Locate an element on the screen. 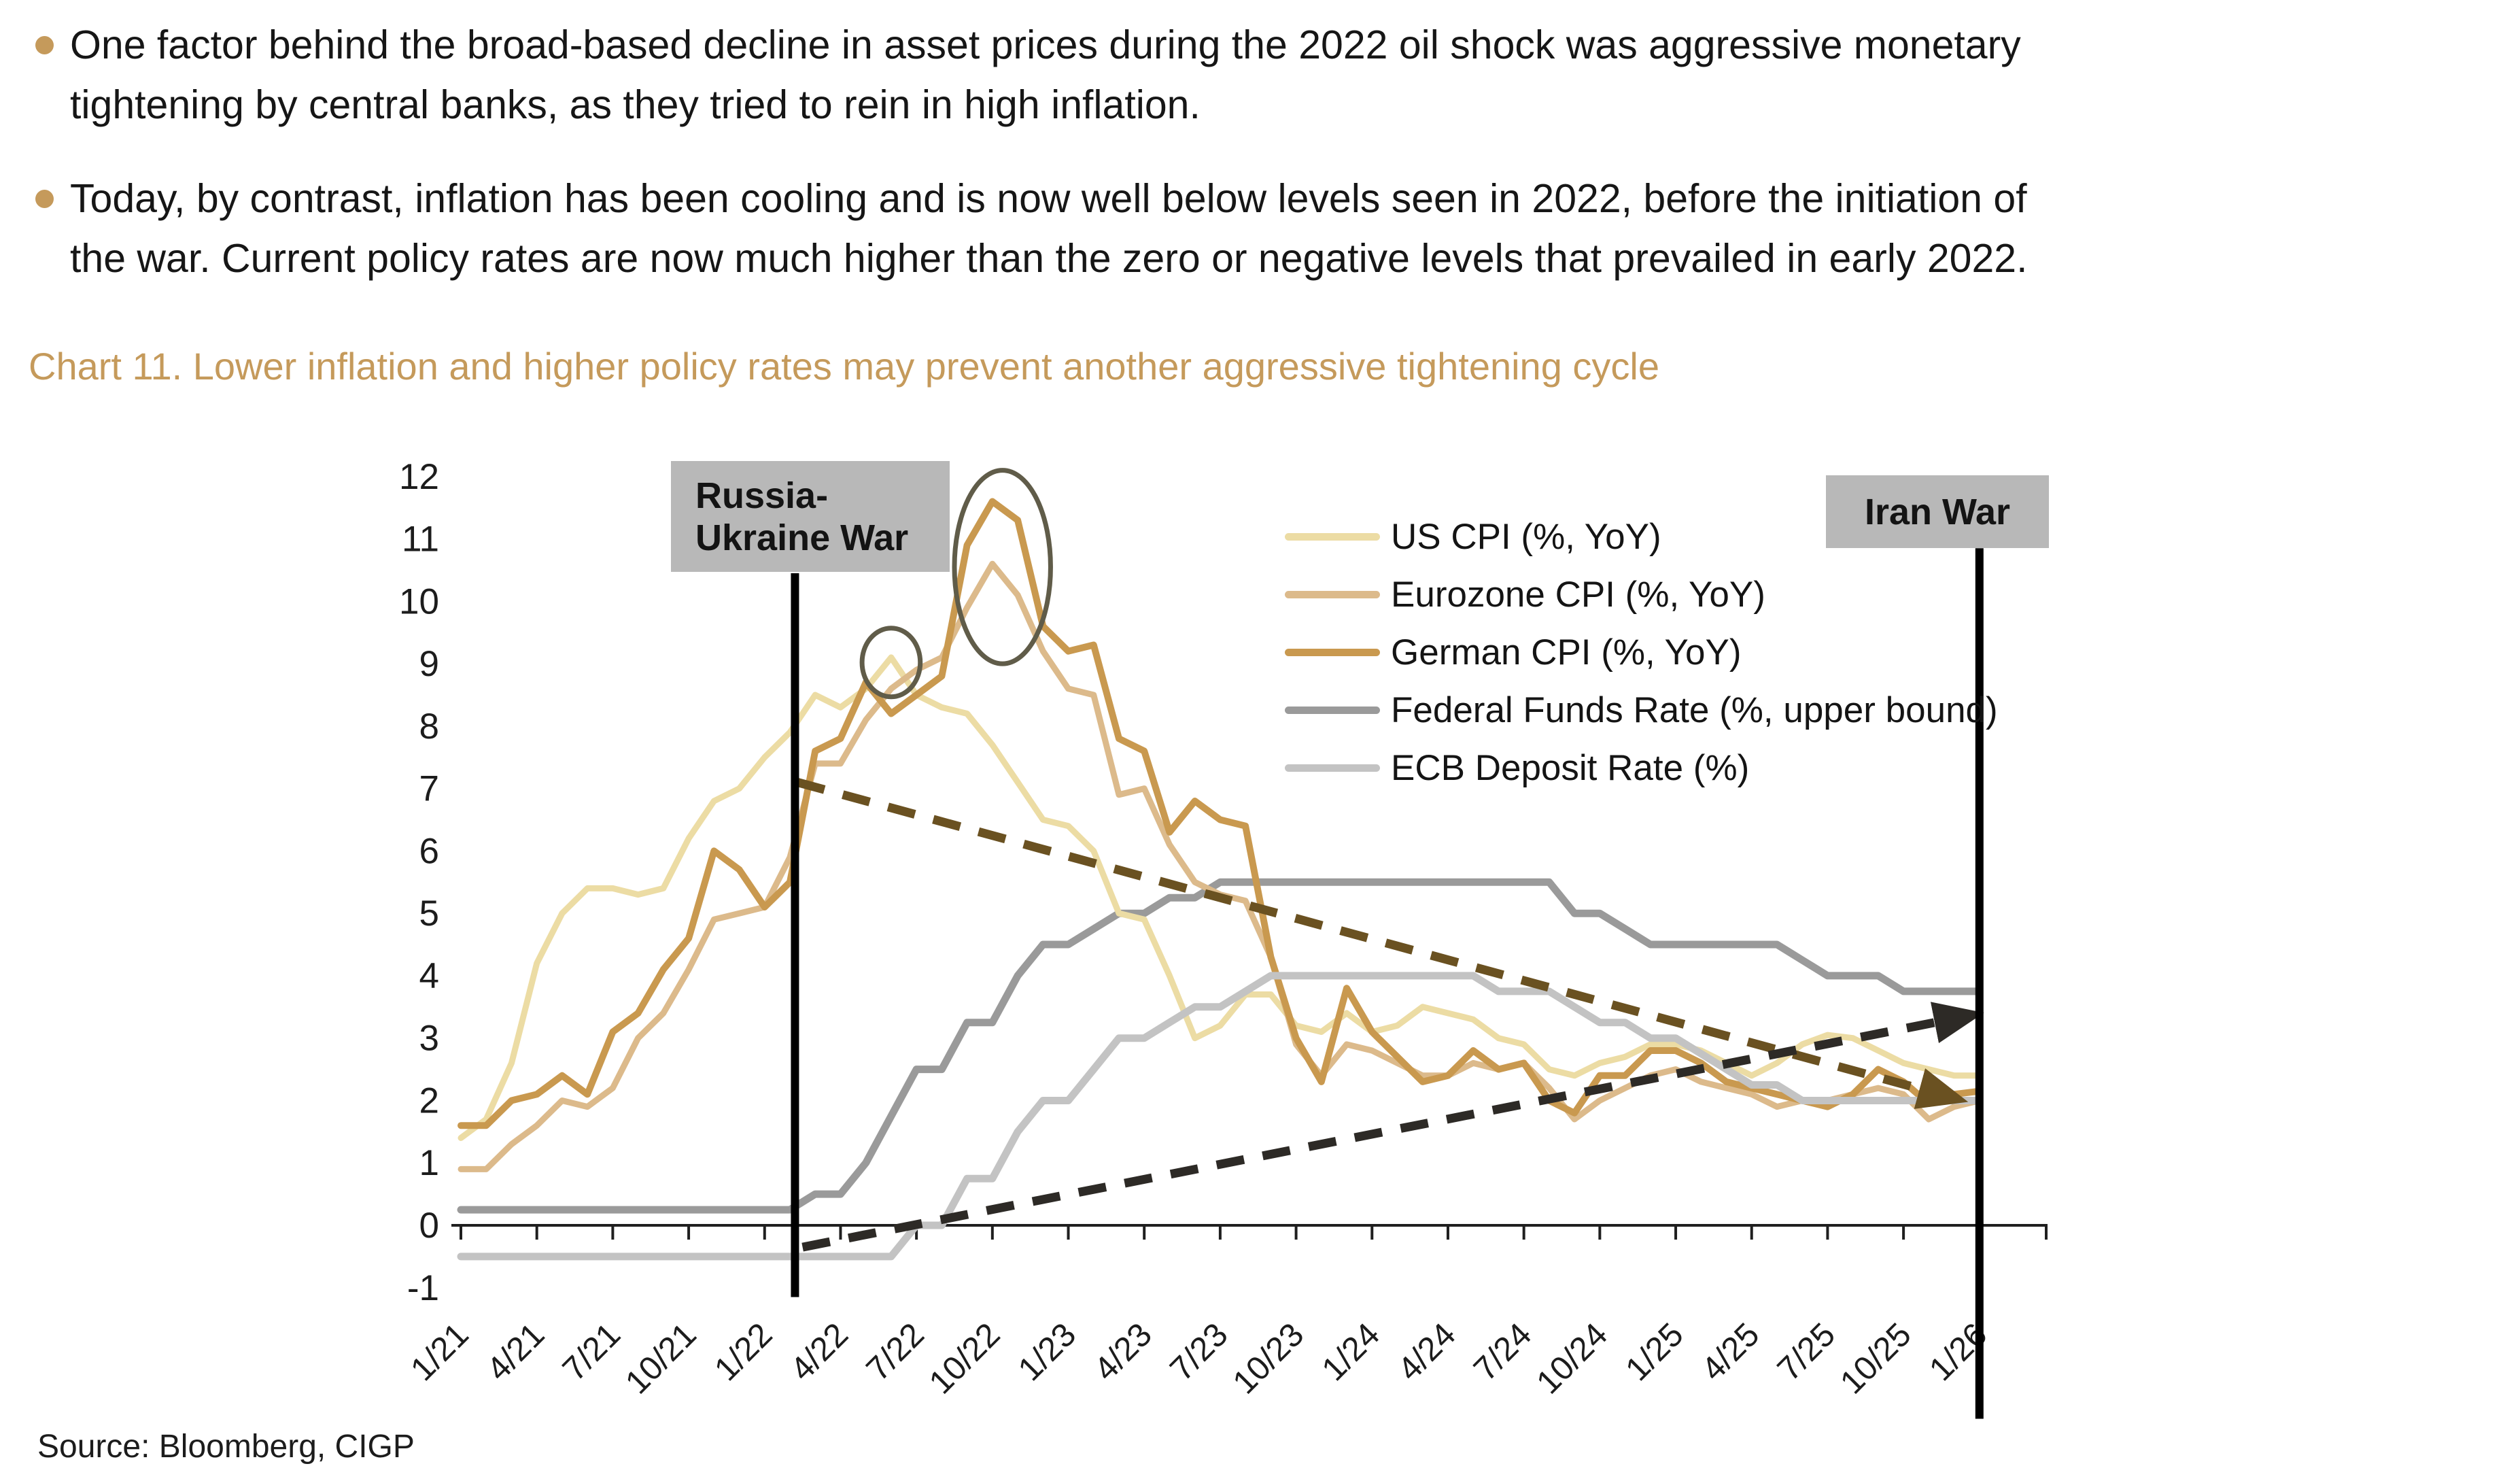  y-tick-label: 9 is located at coordinates (429, 664).